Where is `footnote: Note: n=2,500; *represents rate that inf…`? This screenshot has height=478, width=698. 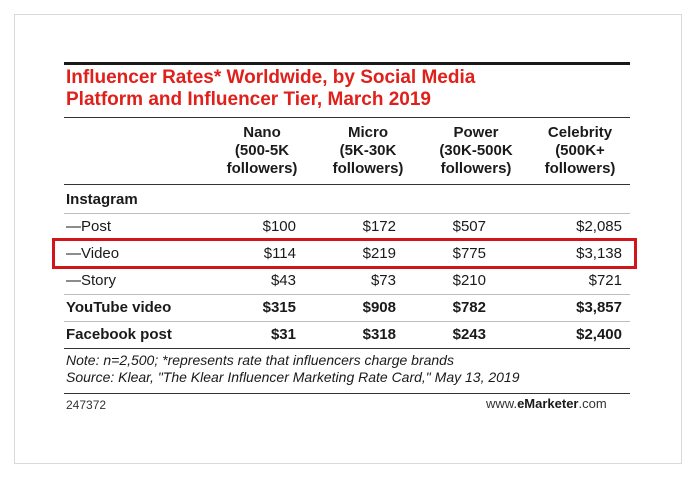
footnote: Note: n=2,500; *represents rate that inf… is located at coordinates (293, 369).